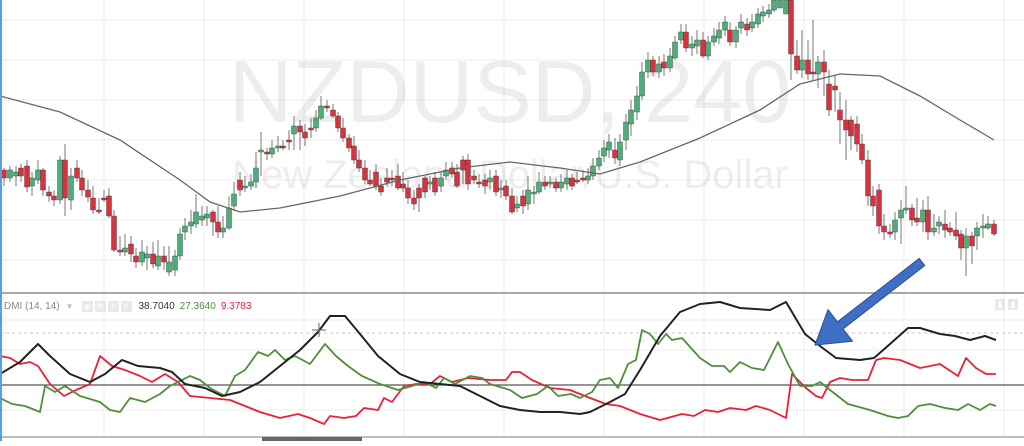 The height and width of the screenshot is (446, 1024). What do you see at coordinates (69, 306) in the screenshot?
I see `chevron-down-icon: ▼` at bounding box center [69, 306].